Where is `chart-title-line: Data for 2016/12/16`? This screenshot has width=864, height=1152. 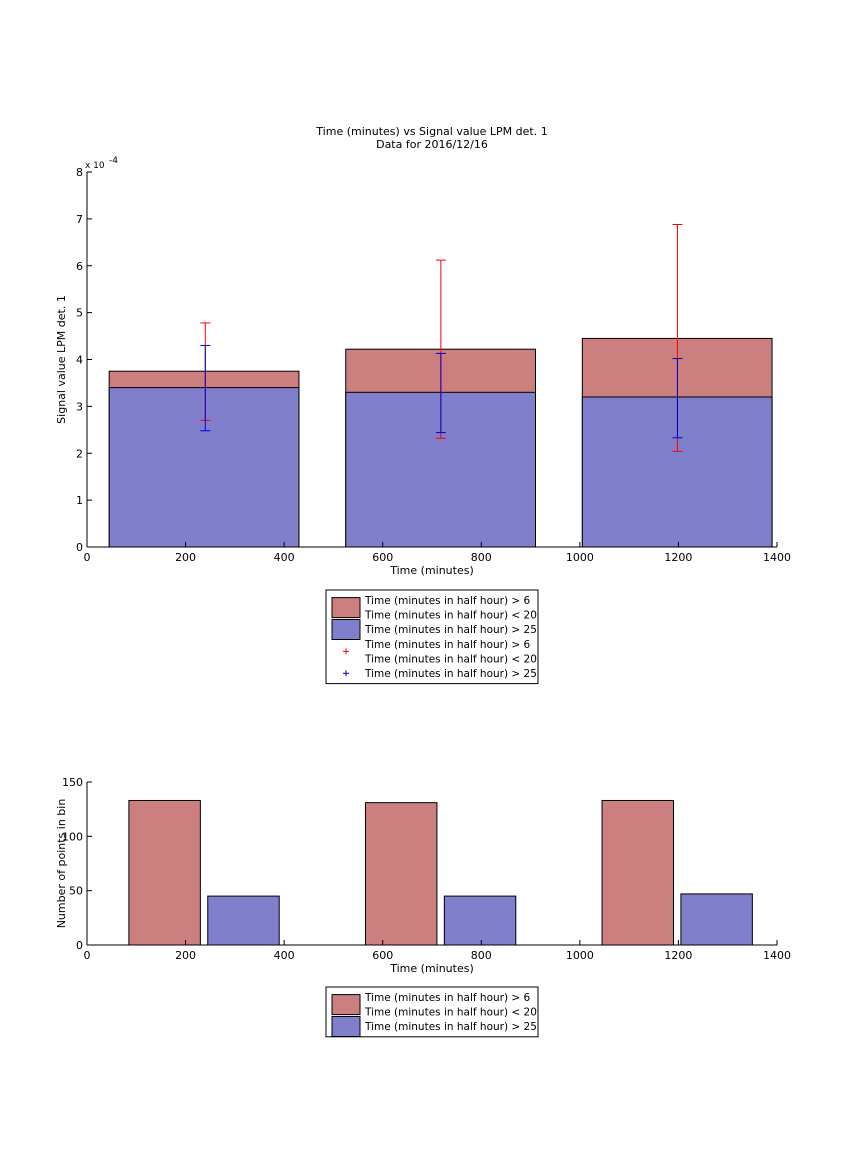
chart-title-line: Data for 2016/12/16 is located at coordinates (432, 144).